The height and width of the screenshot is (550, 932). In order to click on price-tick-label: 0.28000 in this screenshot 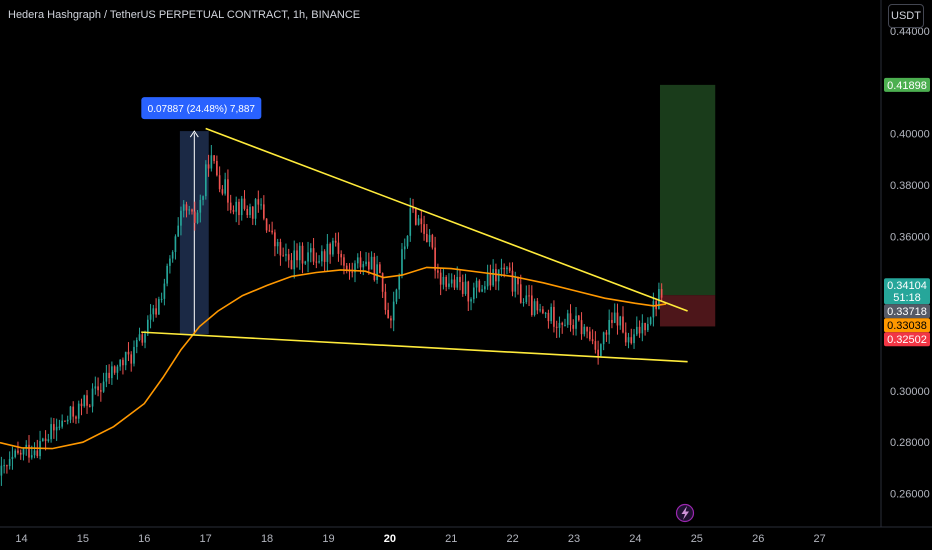, I will do `click(910, 443)`.